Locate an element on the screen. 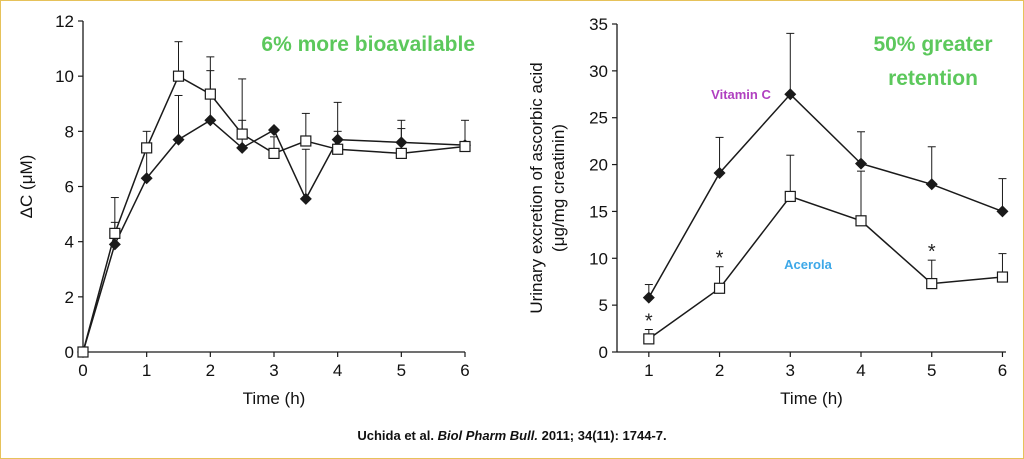  left-chart-y-tick-label: 6 is located at coordinates (69, 187).